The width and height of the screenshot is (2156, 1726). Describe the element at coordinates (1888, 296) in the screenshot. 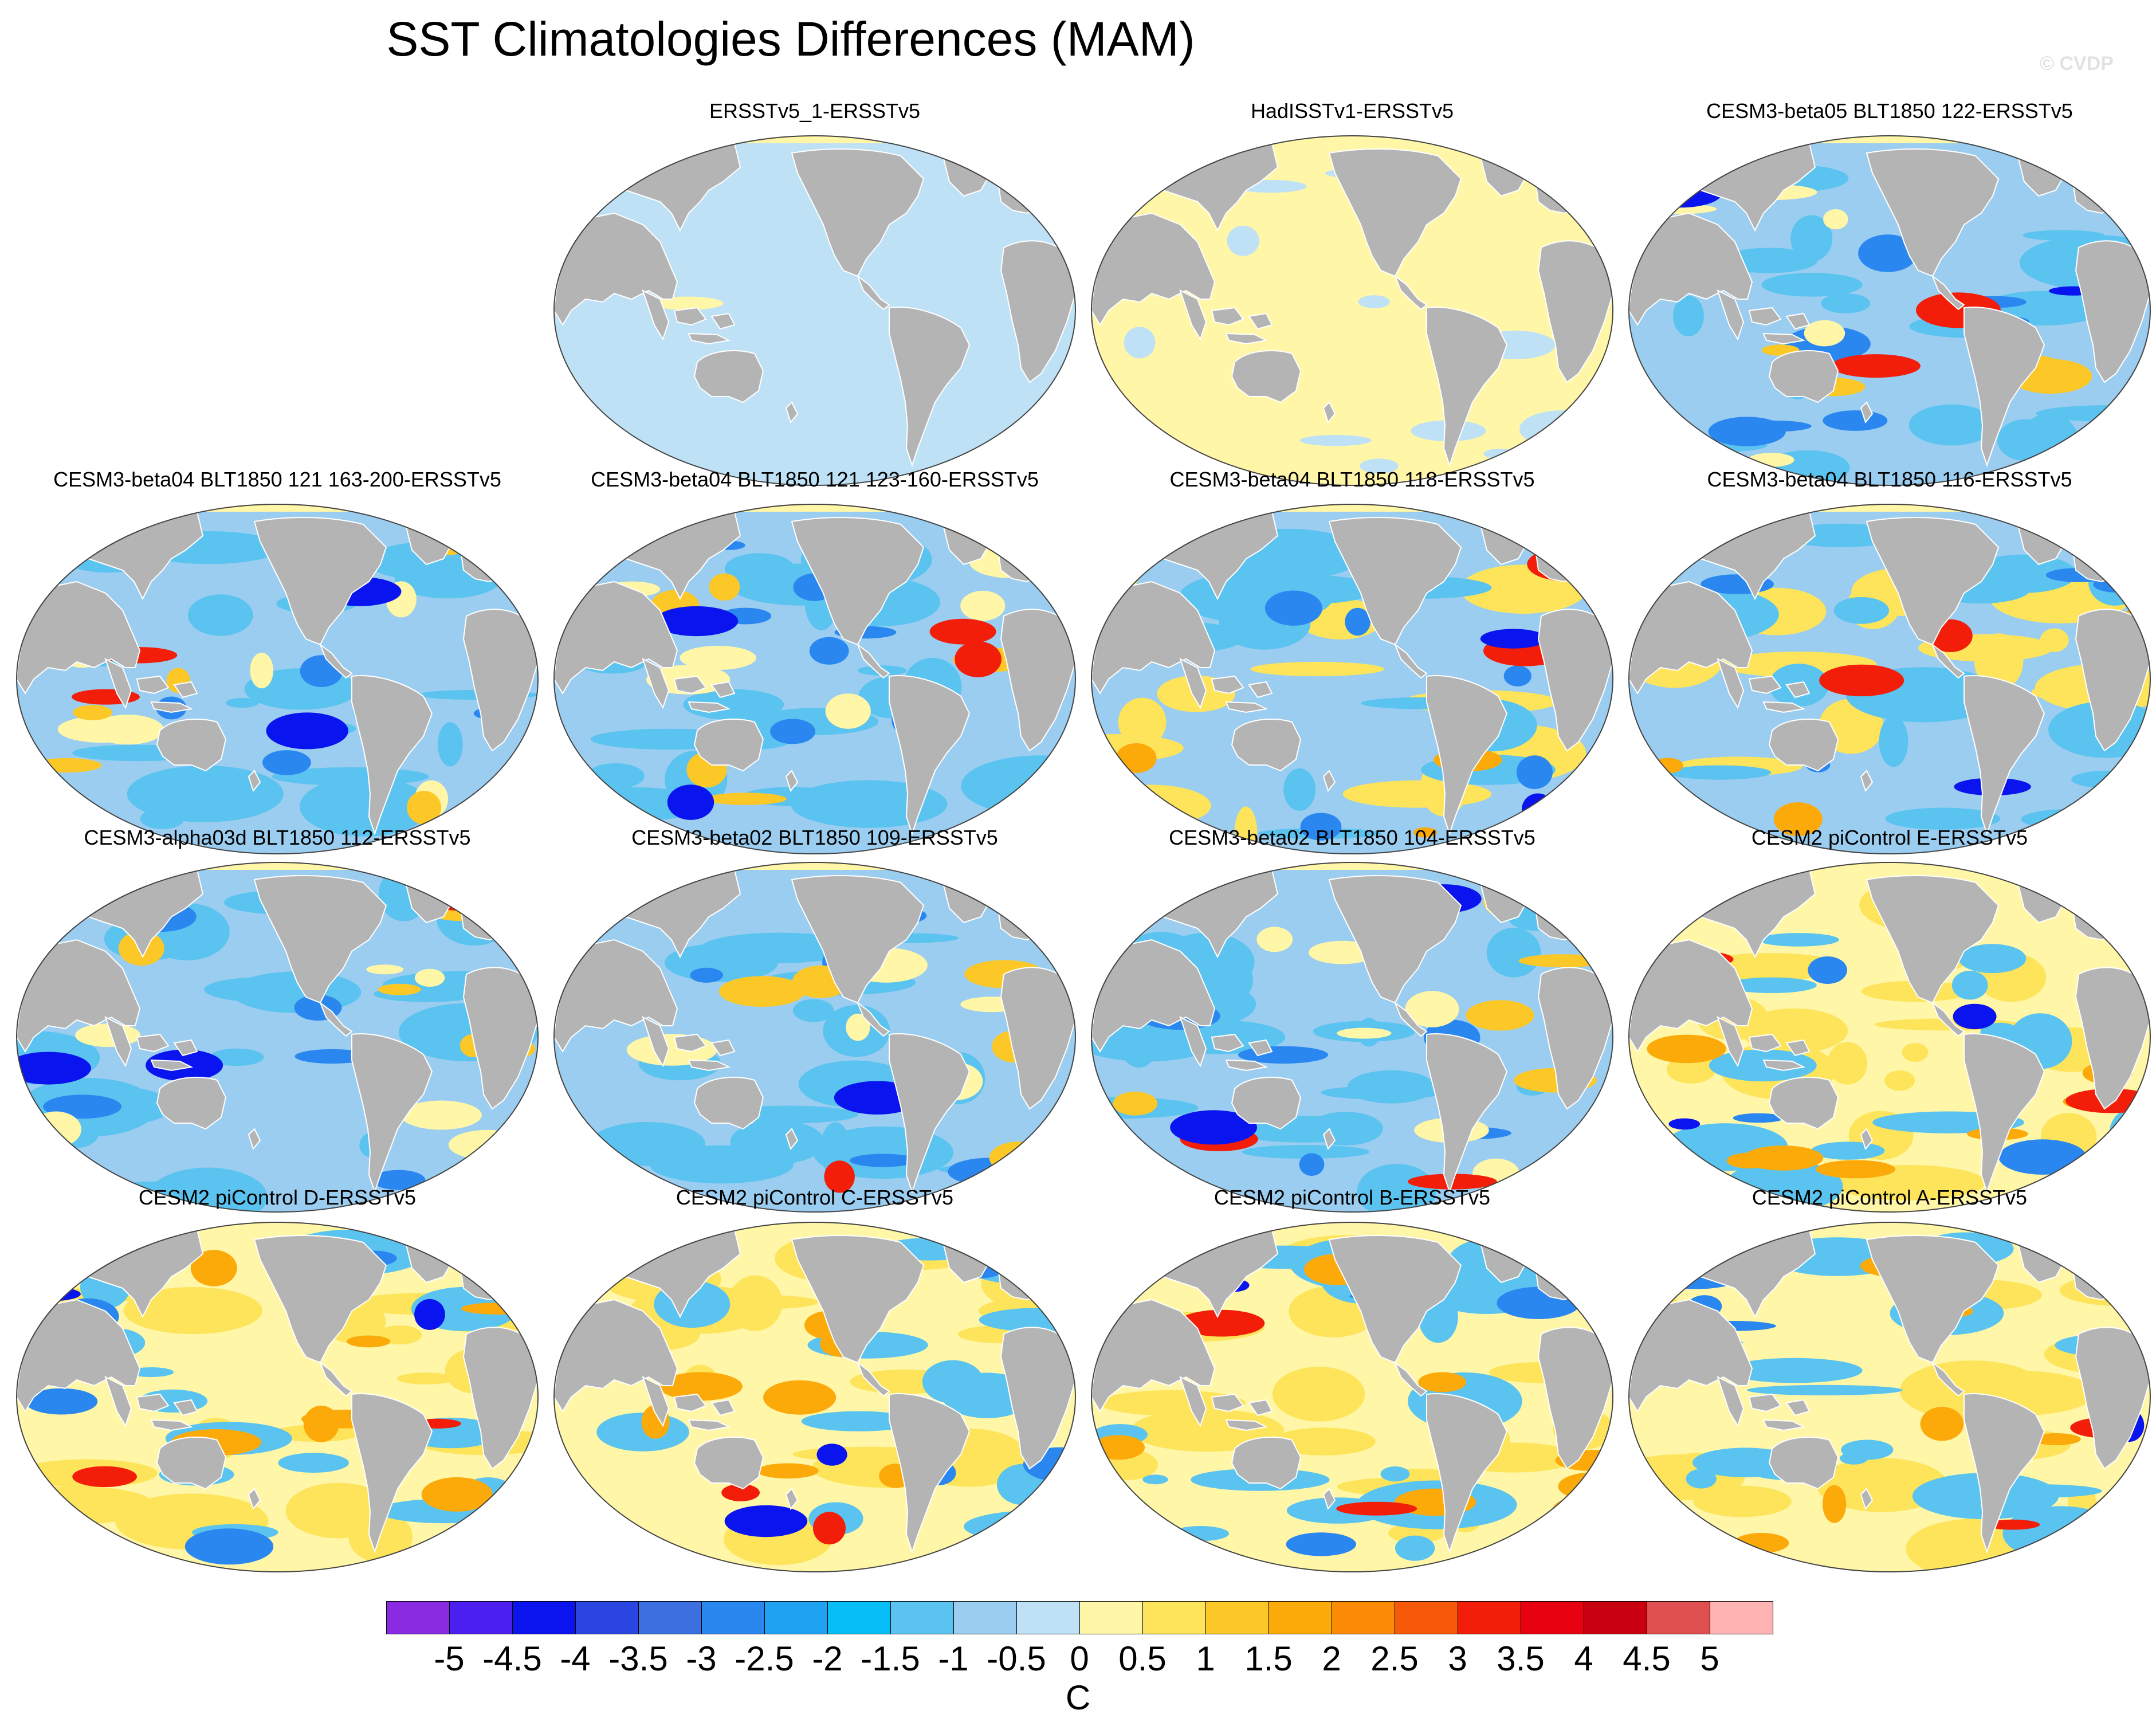

I see `map-panel: CESM3-beta05 BLT1850 122-ERSSTv5` at that location.